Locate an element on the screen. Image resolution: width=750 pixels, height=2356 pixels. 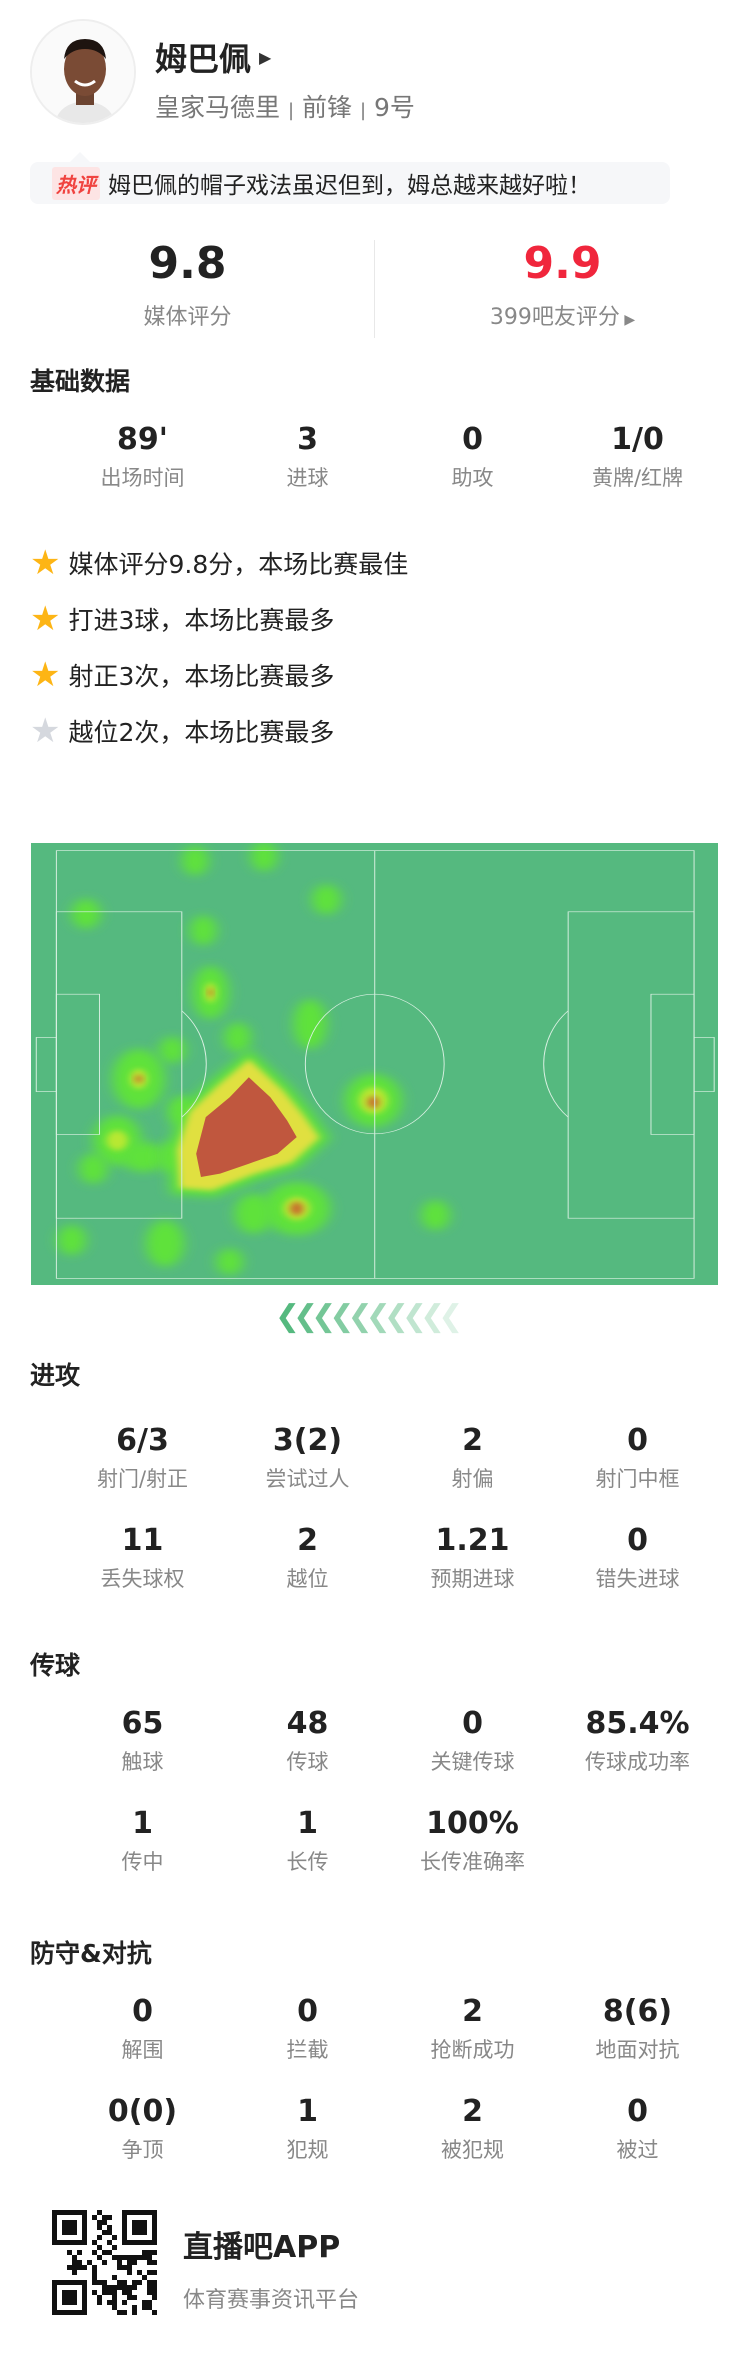
highlight-text: 越位2次，本场比赛最多 is located at coordinates (201, 732).